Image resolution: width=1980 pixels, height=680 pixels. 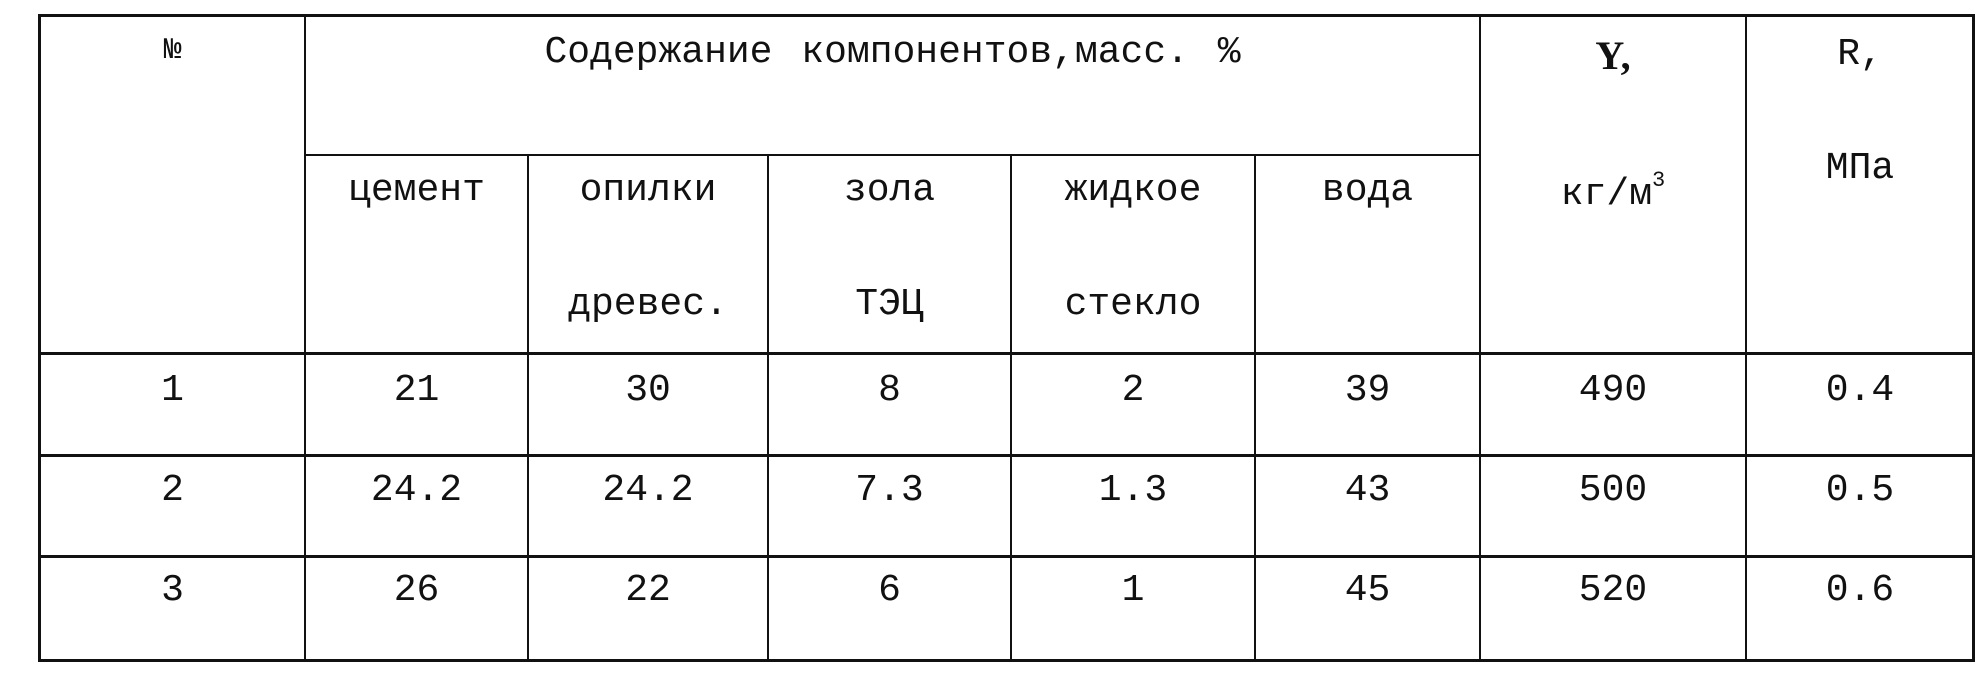 What do you see at coordinates (1606, 194) in the screenshot?
I see `density-unit-text: кг/м` at bounding box center [1606, 194].